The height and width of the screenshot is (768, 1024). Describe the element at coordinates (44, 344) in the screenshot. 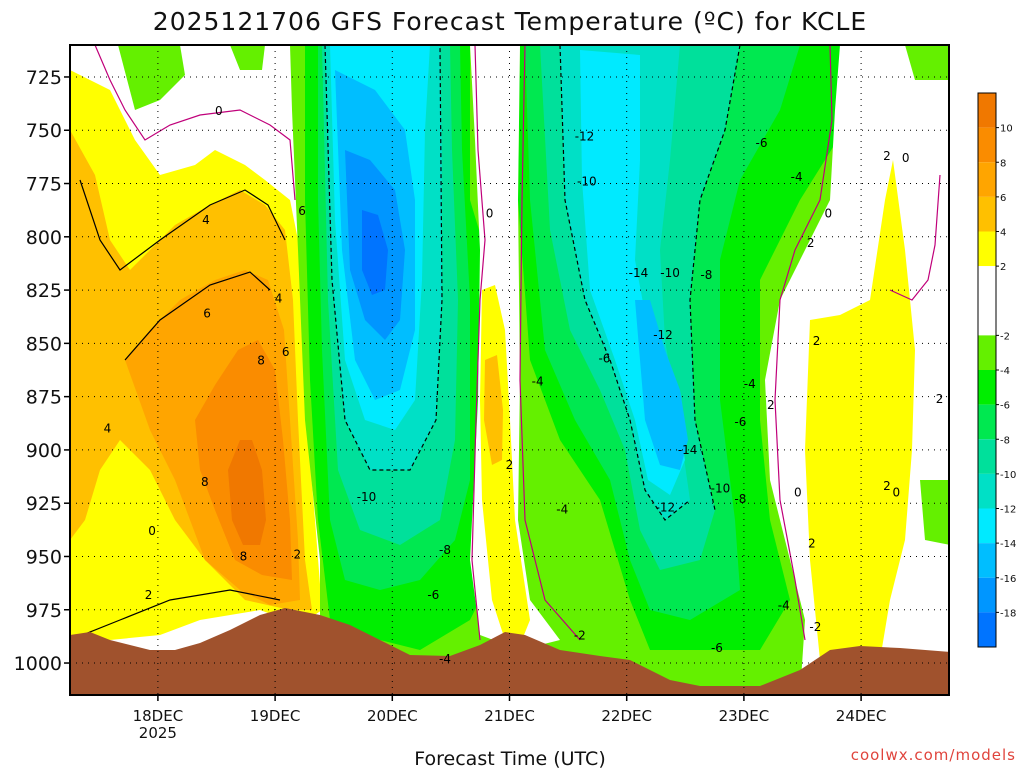

I see `y-tick-label: 850` at that location.